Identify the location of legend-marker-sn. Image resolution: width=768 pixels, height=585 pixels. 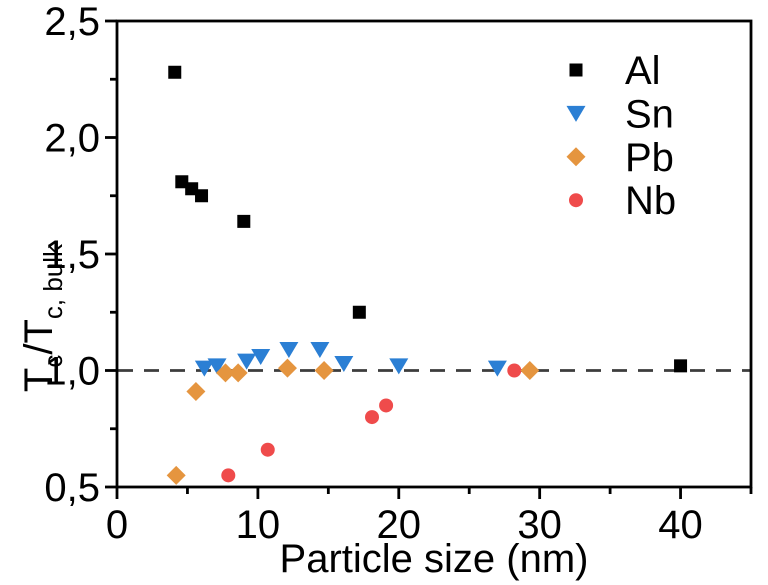
(576, 113).